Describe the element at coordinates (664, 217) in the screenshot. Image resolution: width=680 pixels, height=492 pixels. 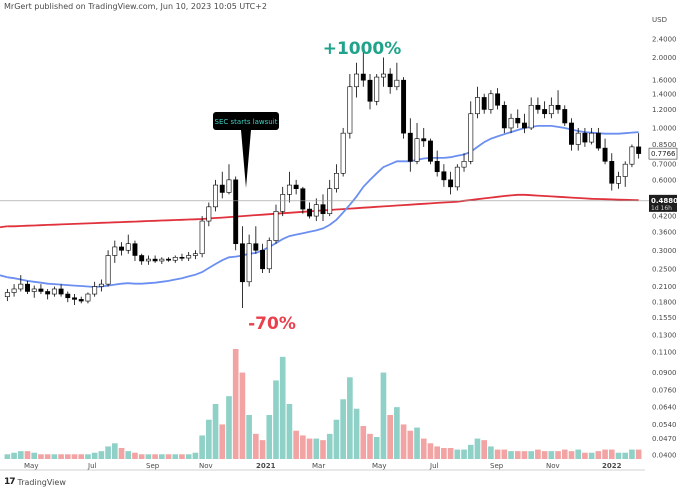
I see `y-tick-label: 0.4200` at that location.